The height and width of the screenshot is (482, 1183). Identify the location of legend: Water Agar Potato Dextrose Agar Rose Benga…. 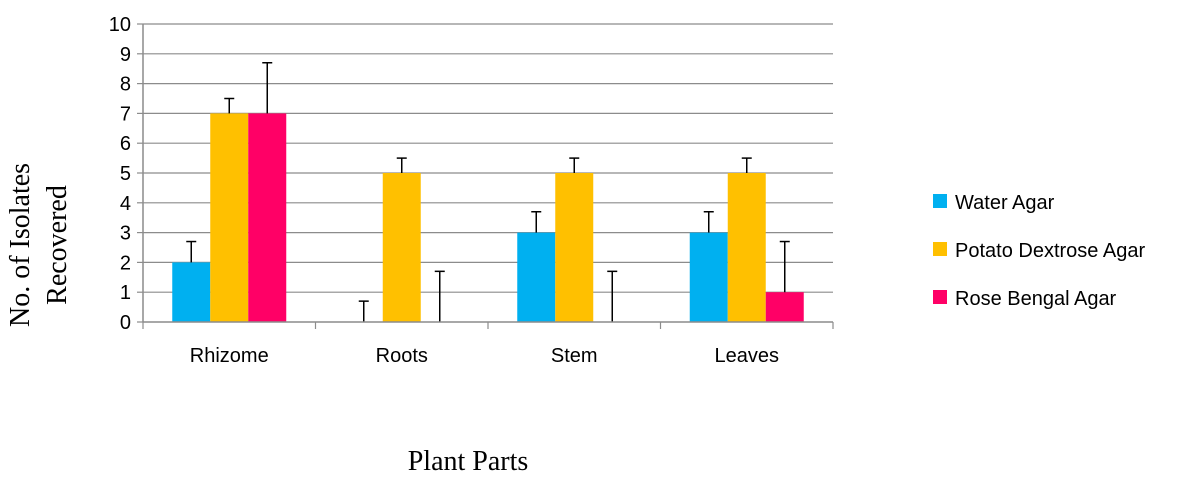
(1039, 251).